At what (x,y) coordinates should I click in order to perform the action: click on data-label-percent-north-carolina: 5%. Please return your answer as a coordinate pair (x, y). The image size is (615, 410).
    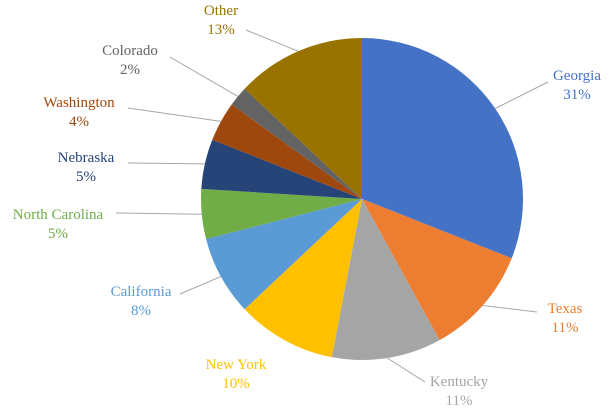
    Looking at the image, I should click on (58, 234).